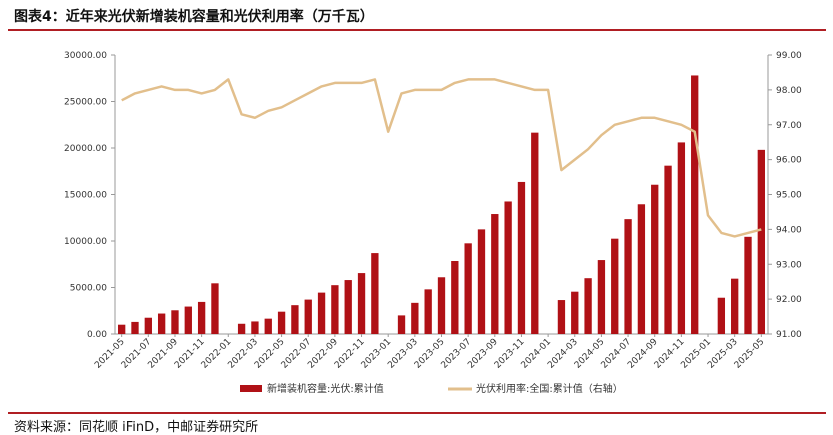 The image size is (833, 435). What do you see at coordinates (85, 103) in the screenshot?
I see `left-axis-tick-label: 25000.00` at bounding box center [85, 103].